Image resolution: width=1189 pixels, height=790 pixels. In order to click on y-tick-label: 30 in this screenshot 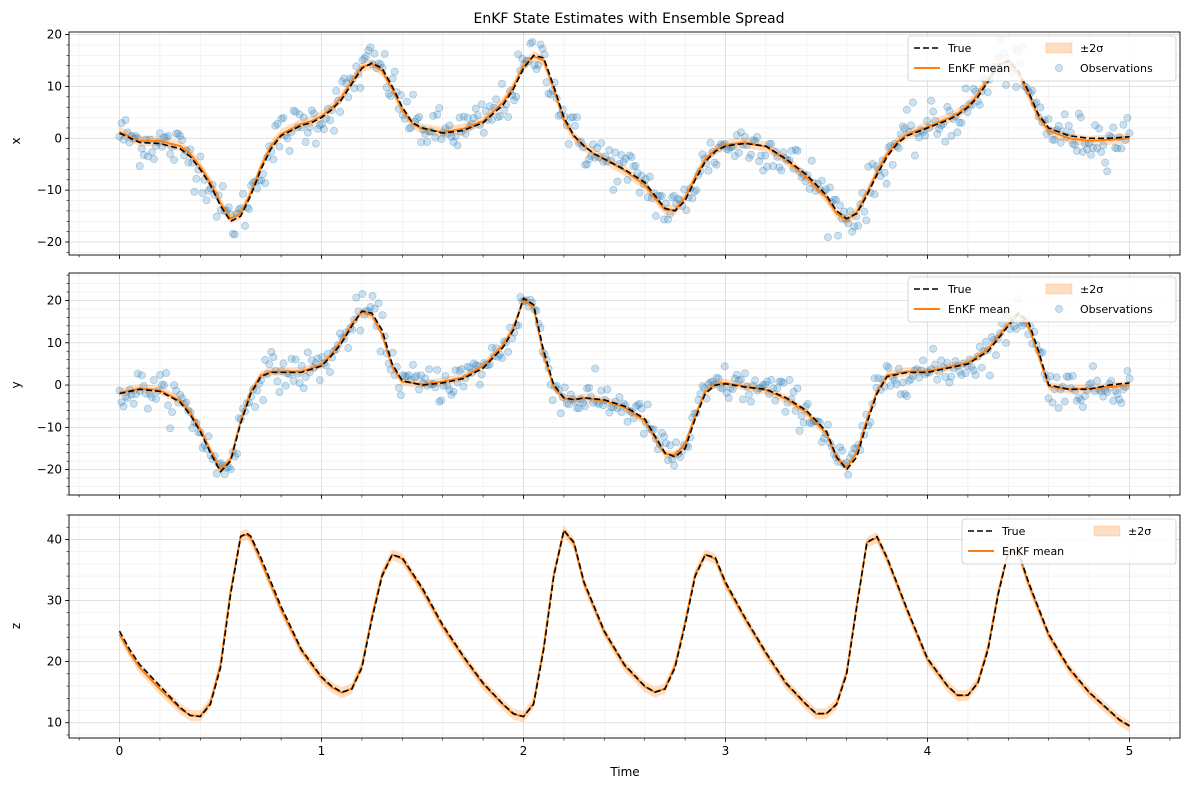, I will do `click(54, 601)`.